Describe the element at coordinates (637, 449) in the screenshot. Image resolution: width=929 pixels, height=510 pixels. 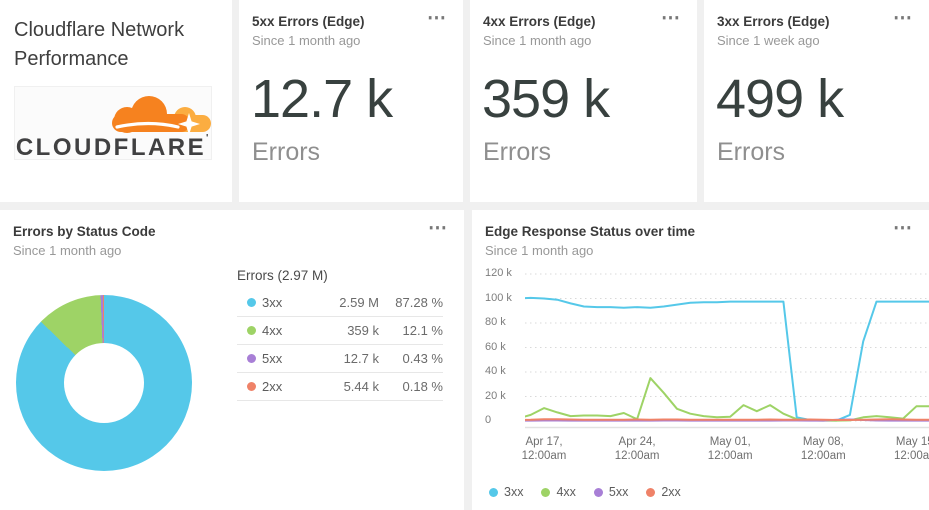
I see `x-axis-label: Apr 24, 12:00am` at that location.